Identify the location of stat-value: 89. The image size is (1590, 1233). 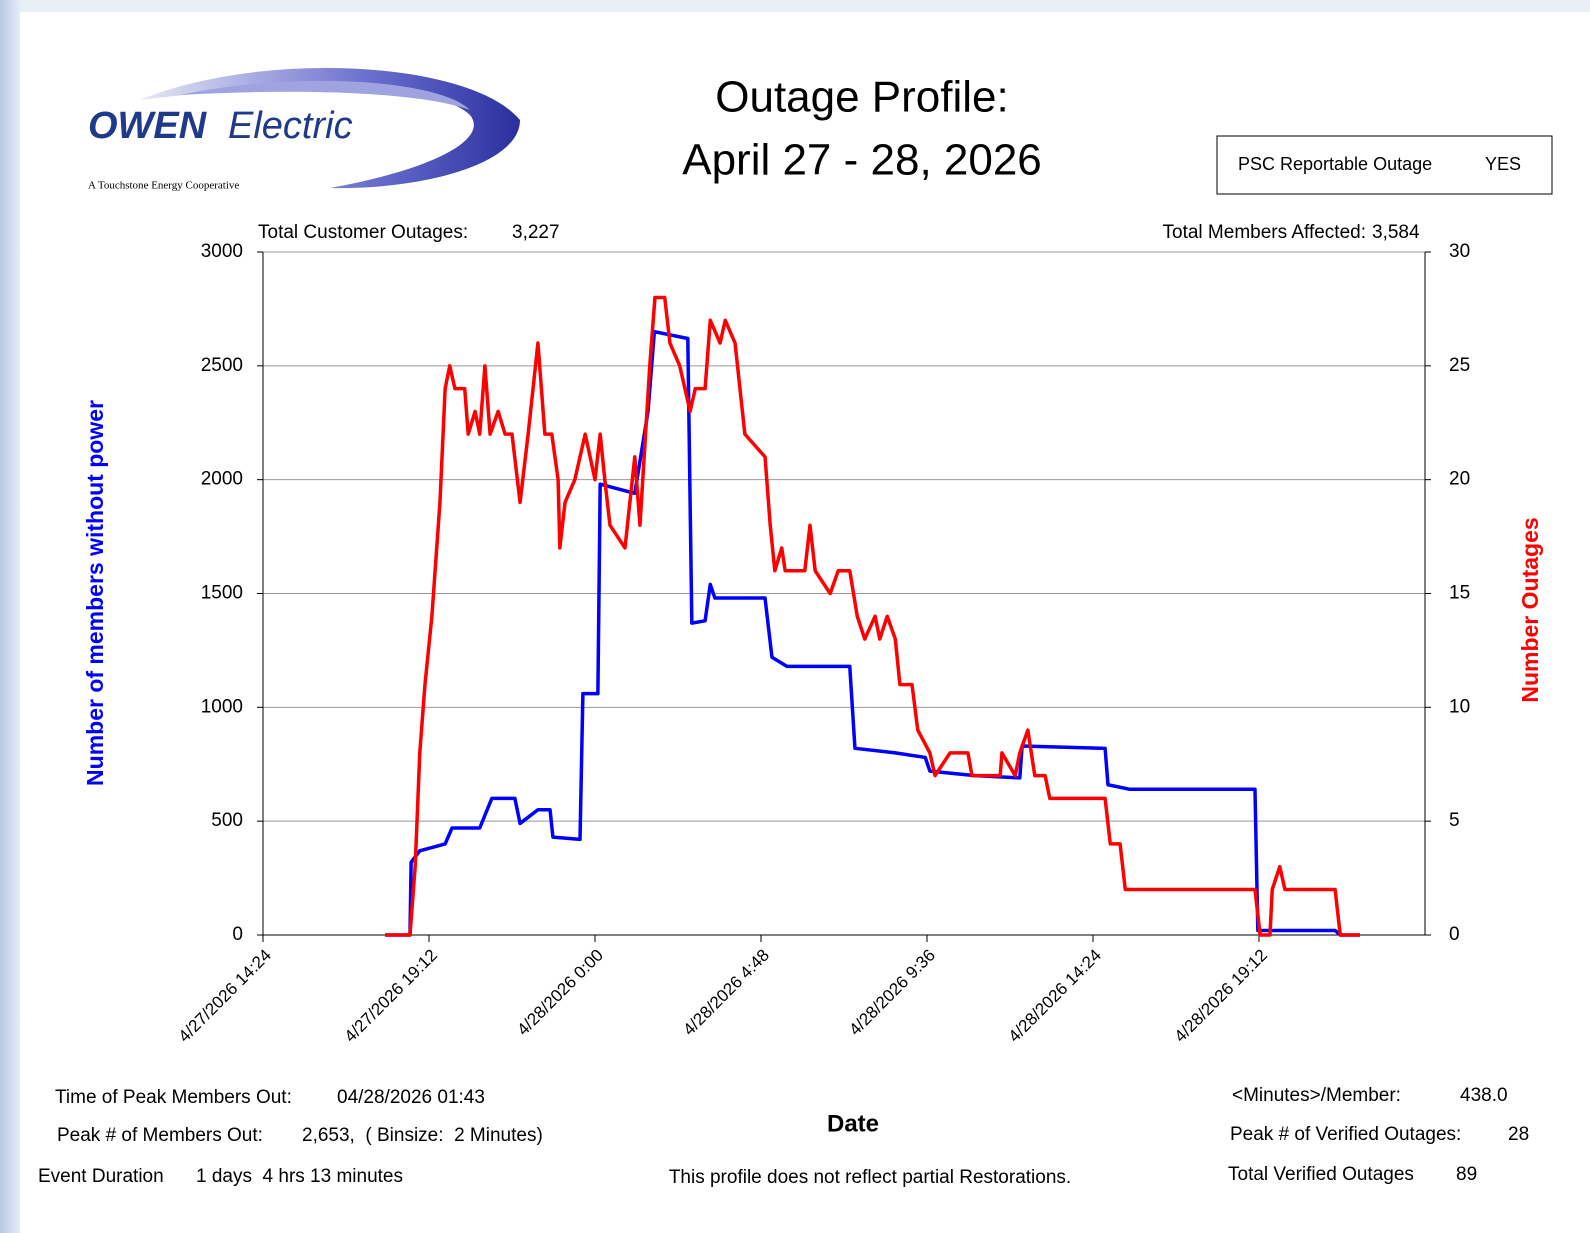
(1466, 1174).